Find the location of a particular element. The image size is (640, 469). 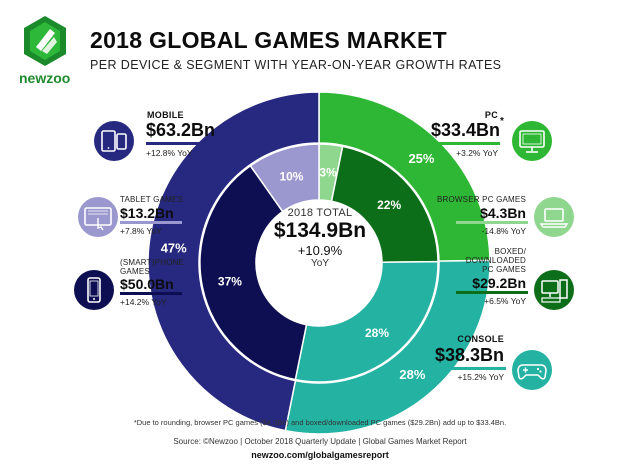

browser-line is located at coordinates (492, 222).